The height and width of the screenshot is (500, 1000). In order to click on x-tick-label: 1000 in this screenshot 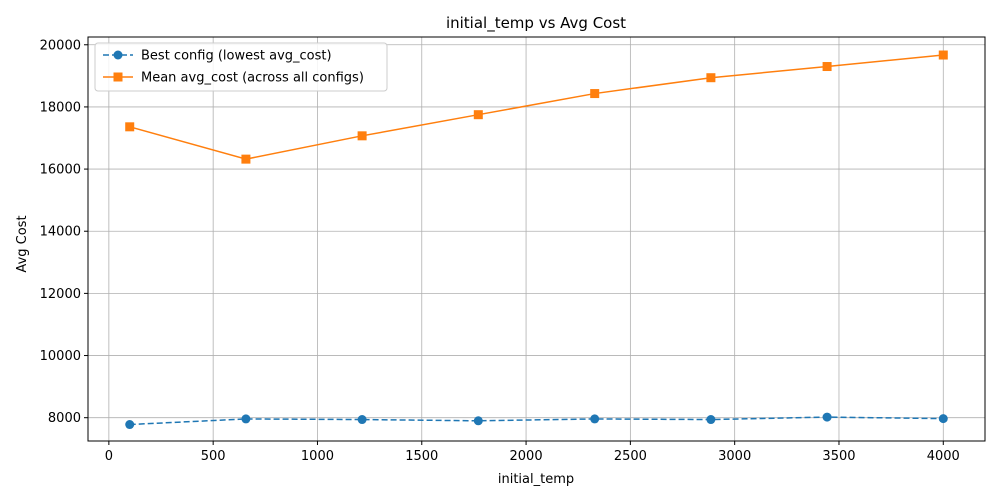, I will do `click(317, 456)`.